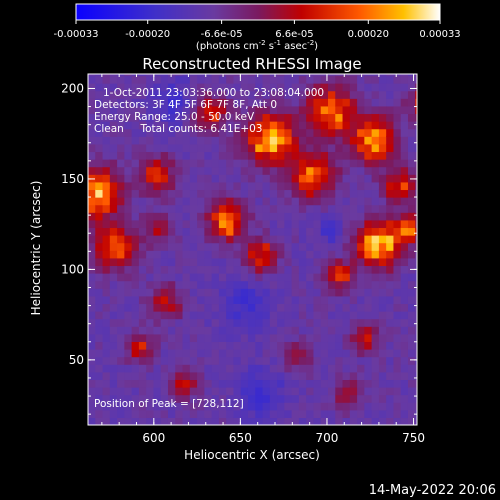  Describe the element at coordinates (222, 34) in the screenshot. I see `colorbar-tick-label: -6.6e-05` at that location.